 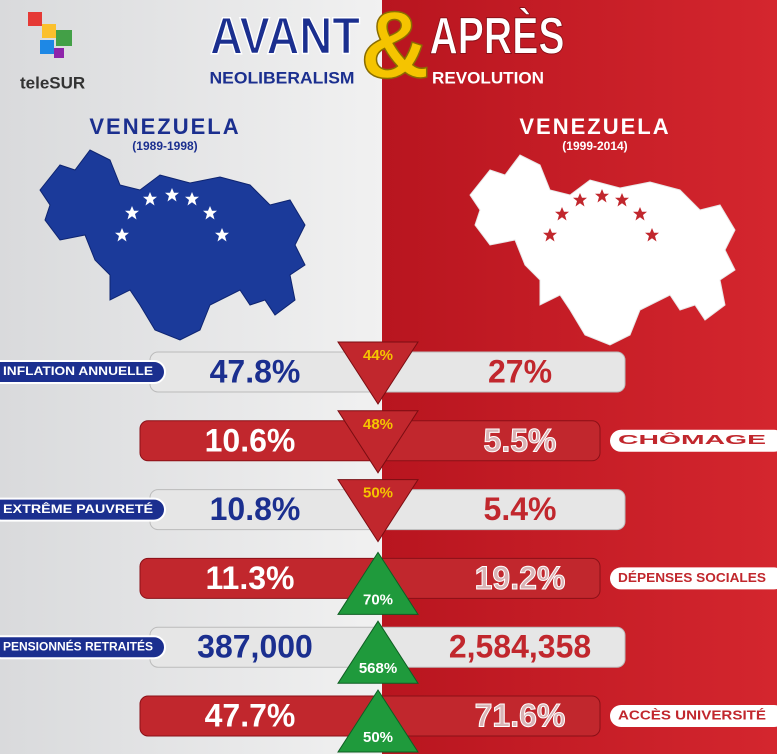 I want to click on row-label: DÉPENSES SOCIALES, so click(x=692, y=577).